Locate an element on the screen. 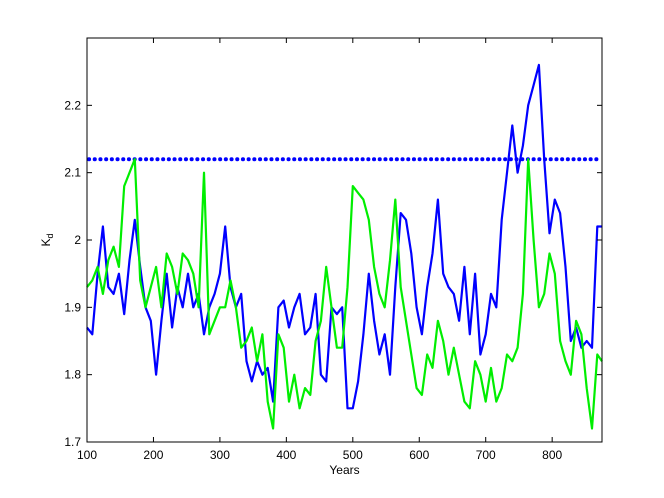 The width and height of the screenshot is (664, 498). x-tick-label: 200 is located at coordinates (153, 455).